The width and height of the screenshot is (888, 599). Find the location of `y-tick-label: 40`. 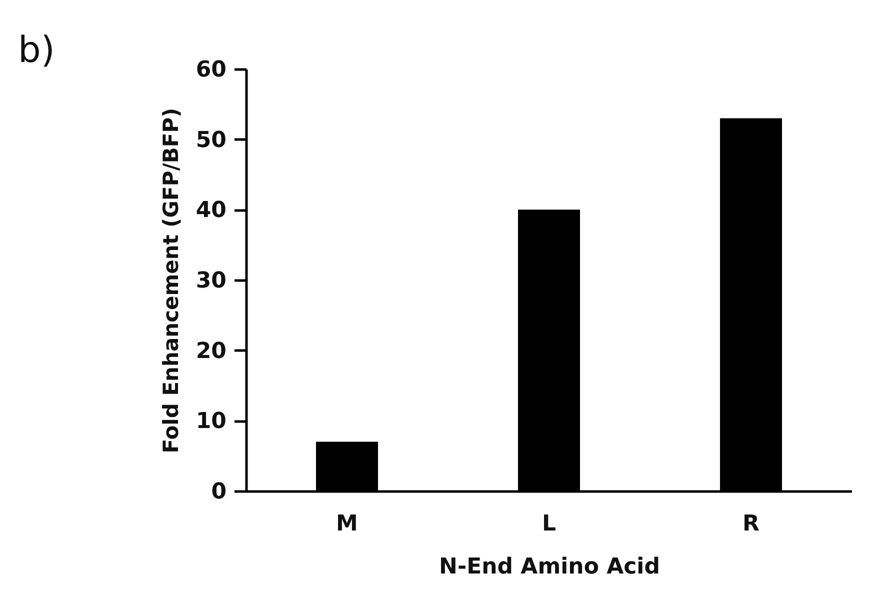

y-tick-label: 40 is located at coordinates (211, 211).